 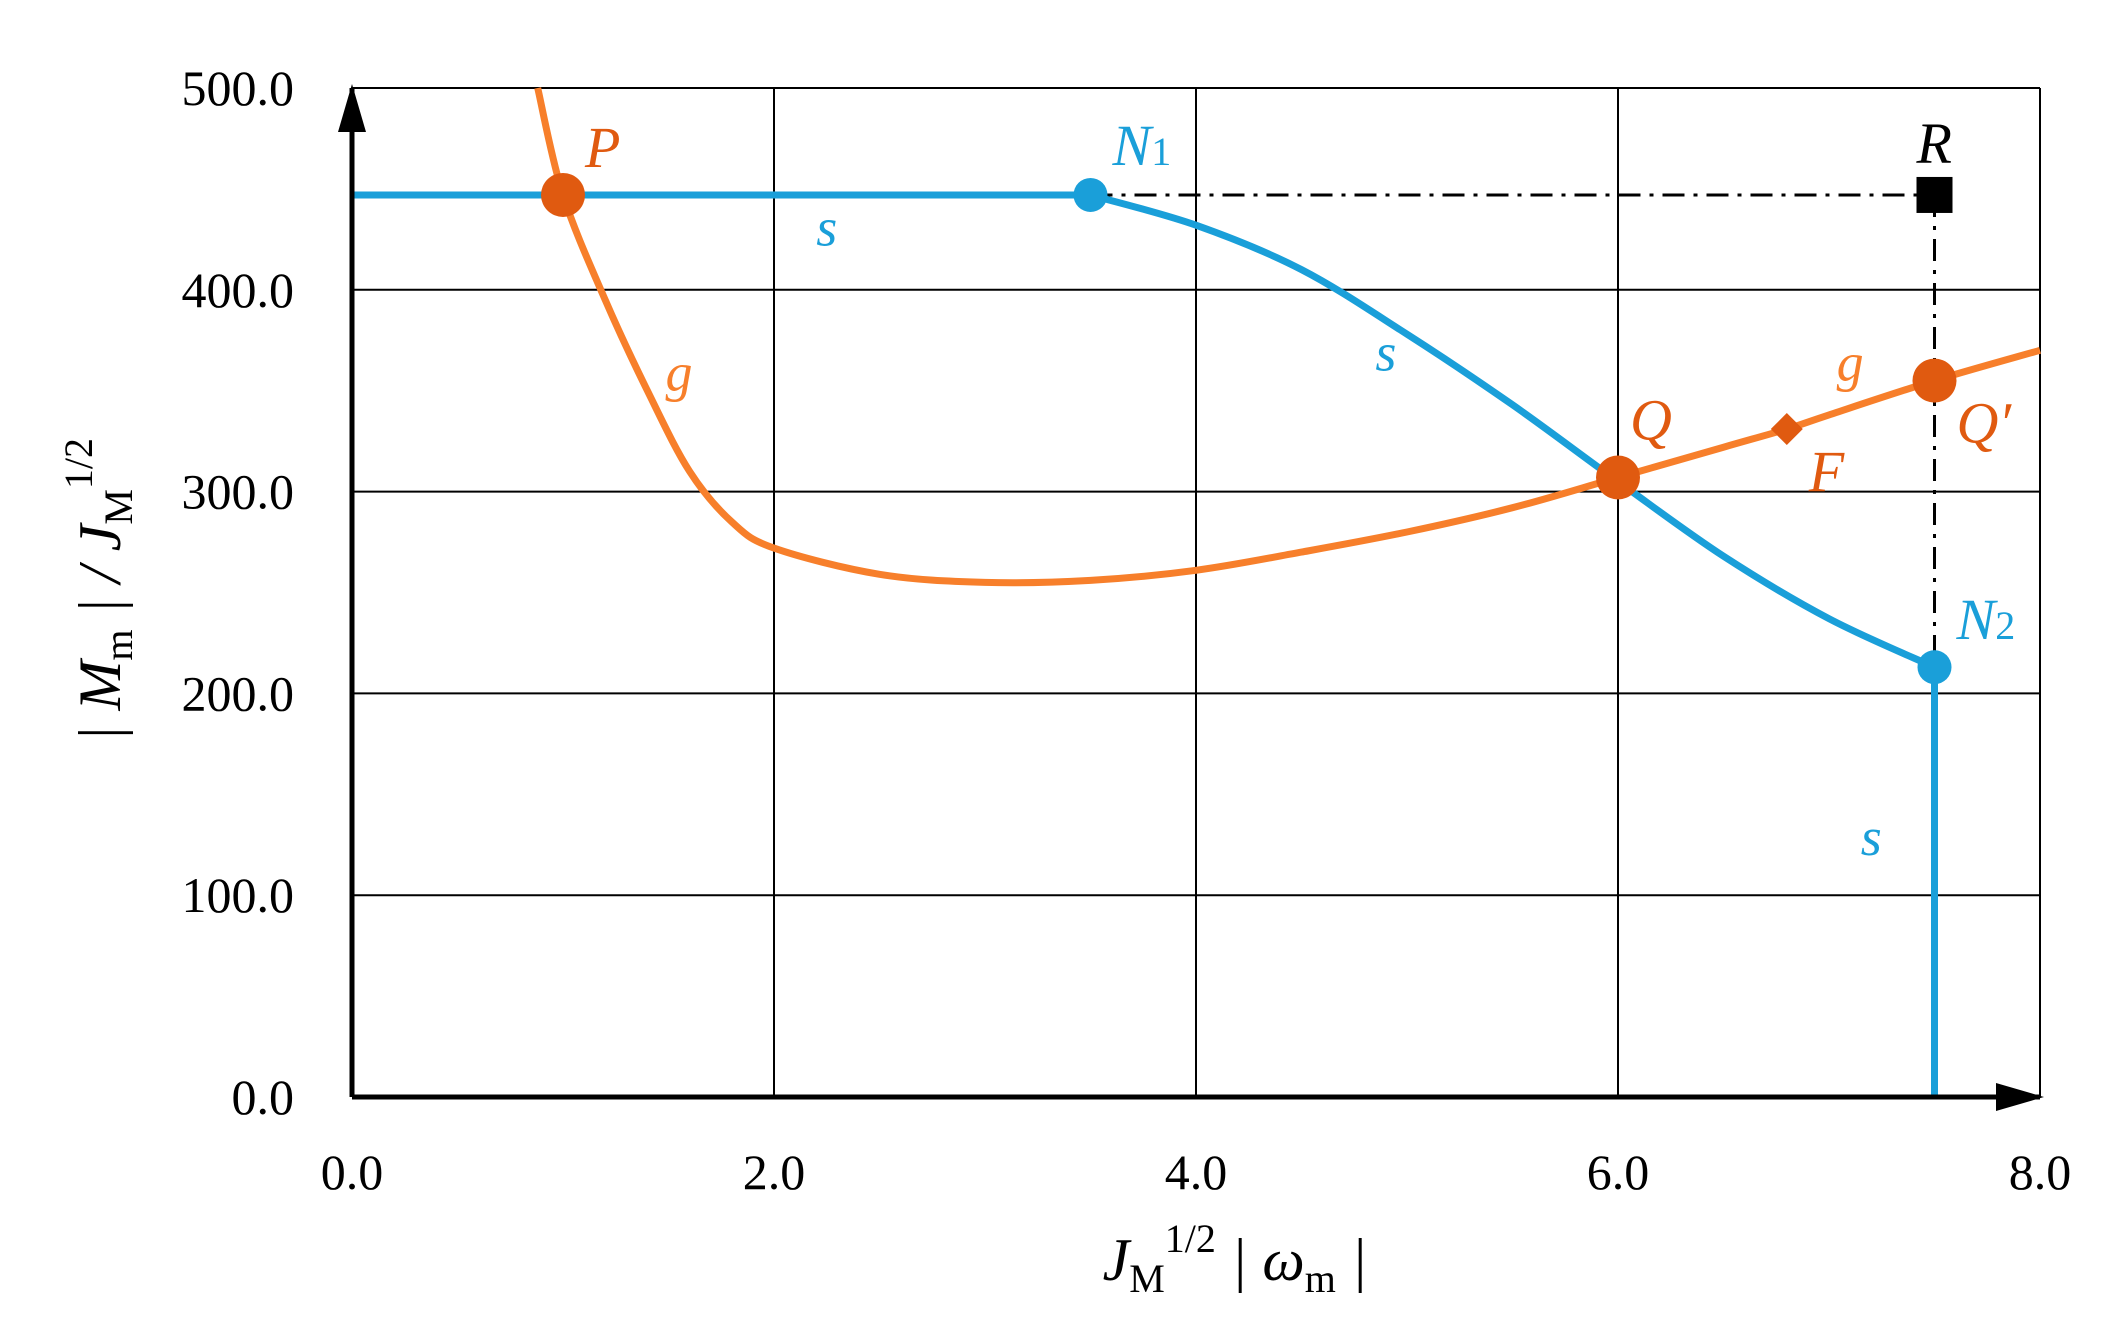 What do you see at coordinates (1161, 151) in the screenshot?
I see `point-label-sub: 1` at bounding box center [1161, 151].